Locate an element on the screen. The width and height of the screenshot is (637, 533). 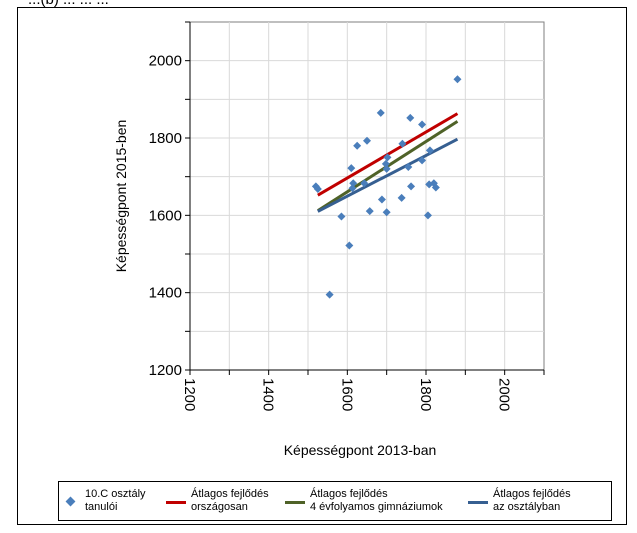
x-tick-label: 1400 is located at coordinates (268, 394).